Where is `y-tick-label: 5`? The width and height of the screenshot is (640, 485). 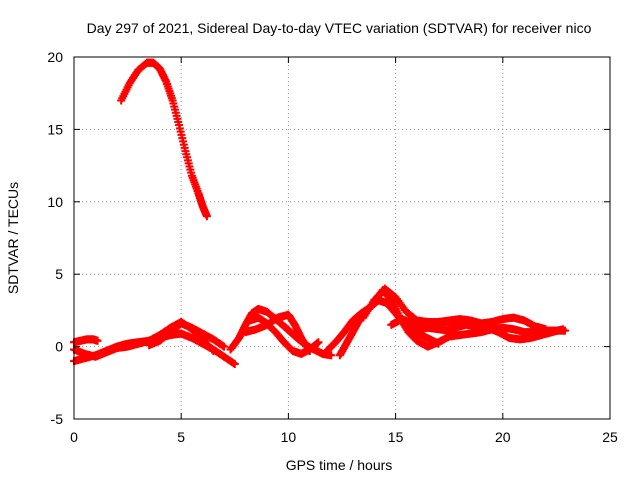 y-tick-label: 5 is located at coordinates (59, 274).